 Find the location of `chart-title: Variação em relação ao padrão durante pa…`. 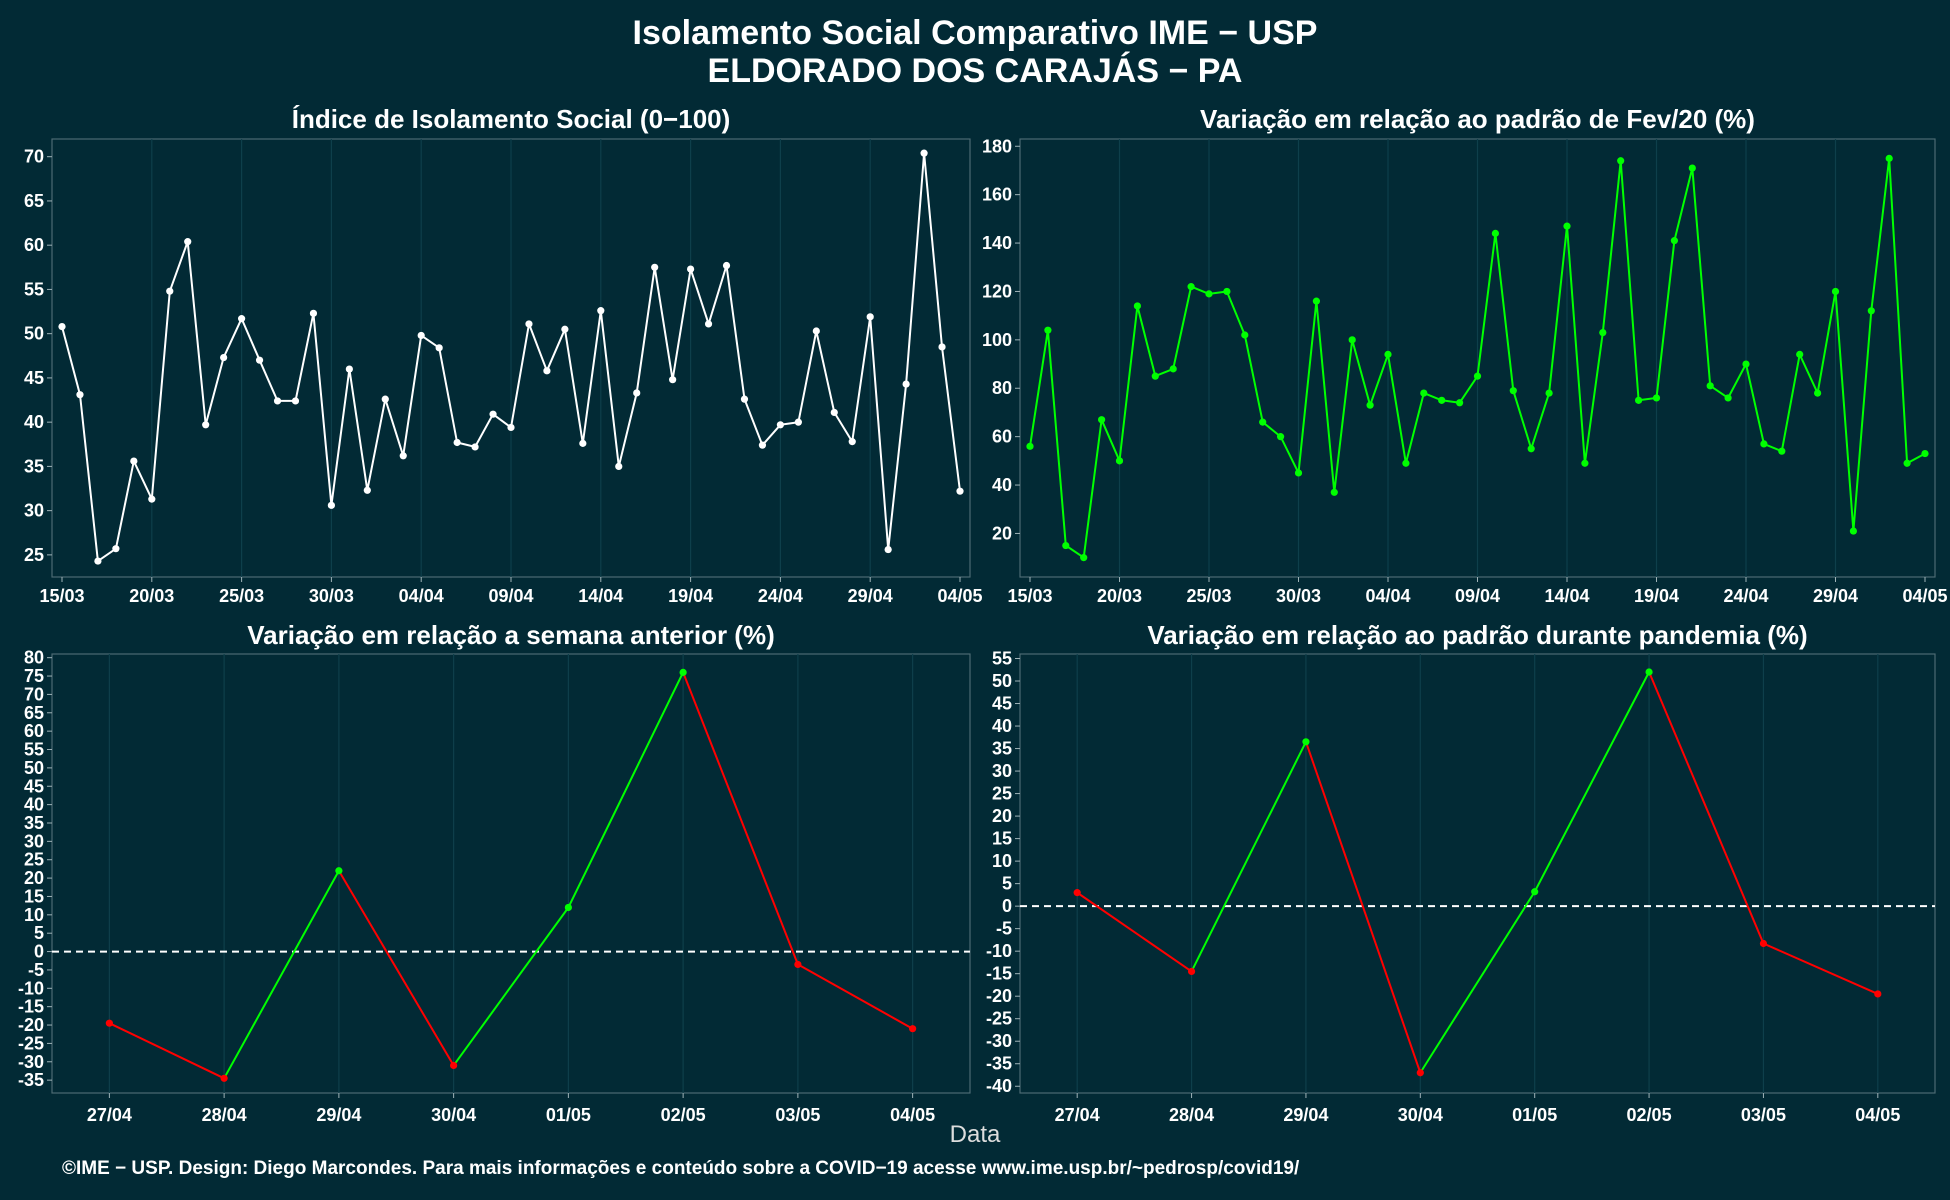

chart-title: Variação em relação ao padrão durante pa… is located at coordinates (1477, 635).